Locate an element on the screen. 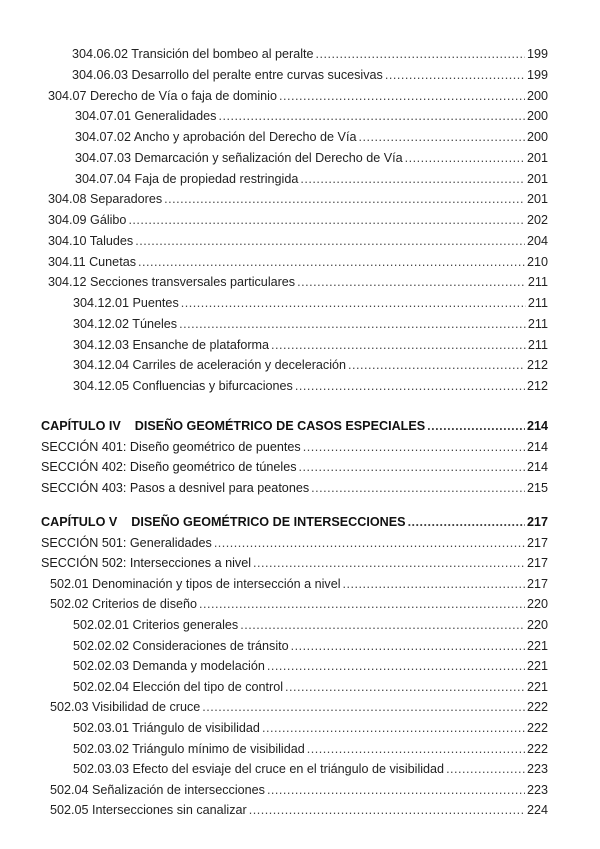 This screenshot has height=849, width=600. toc-entry-title: 304.12.01 Puentes is located at coordinates (126, 303).